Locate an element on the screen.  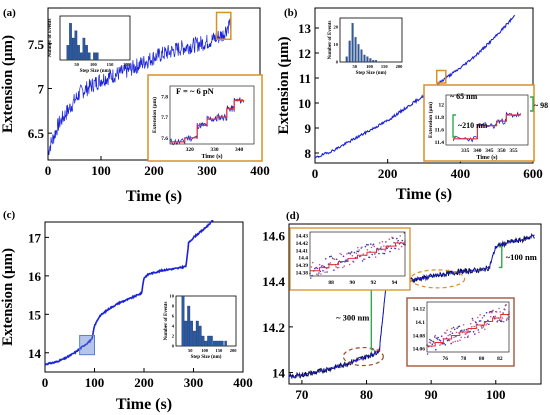
zoom-y-tick-label: 14.39 is located at coordinates (302, 266).